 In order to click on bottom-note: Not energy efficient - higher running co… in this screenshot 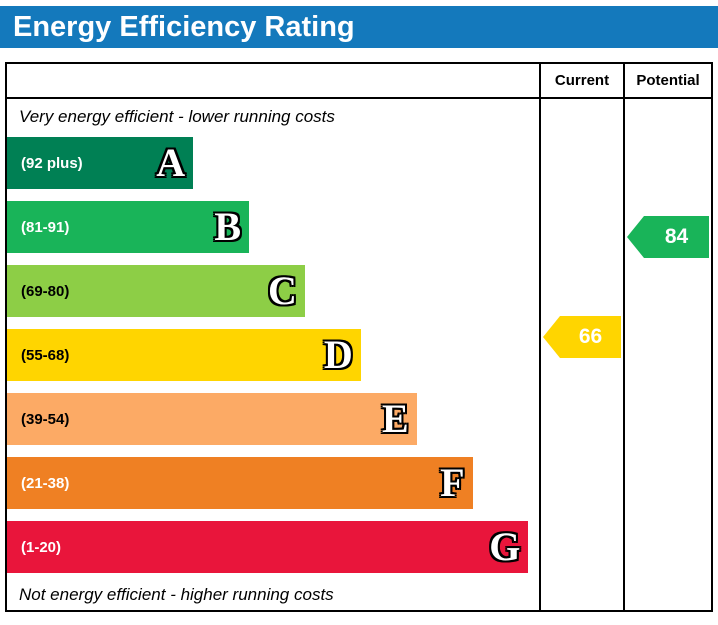, I will do `click(176, 594)`.